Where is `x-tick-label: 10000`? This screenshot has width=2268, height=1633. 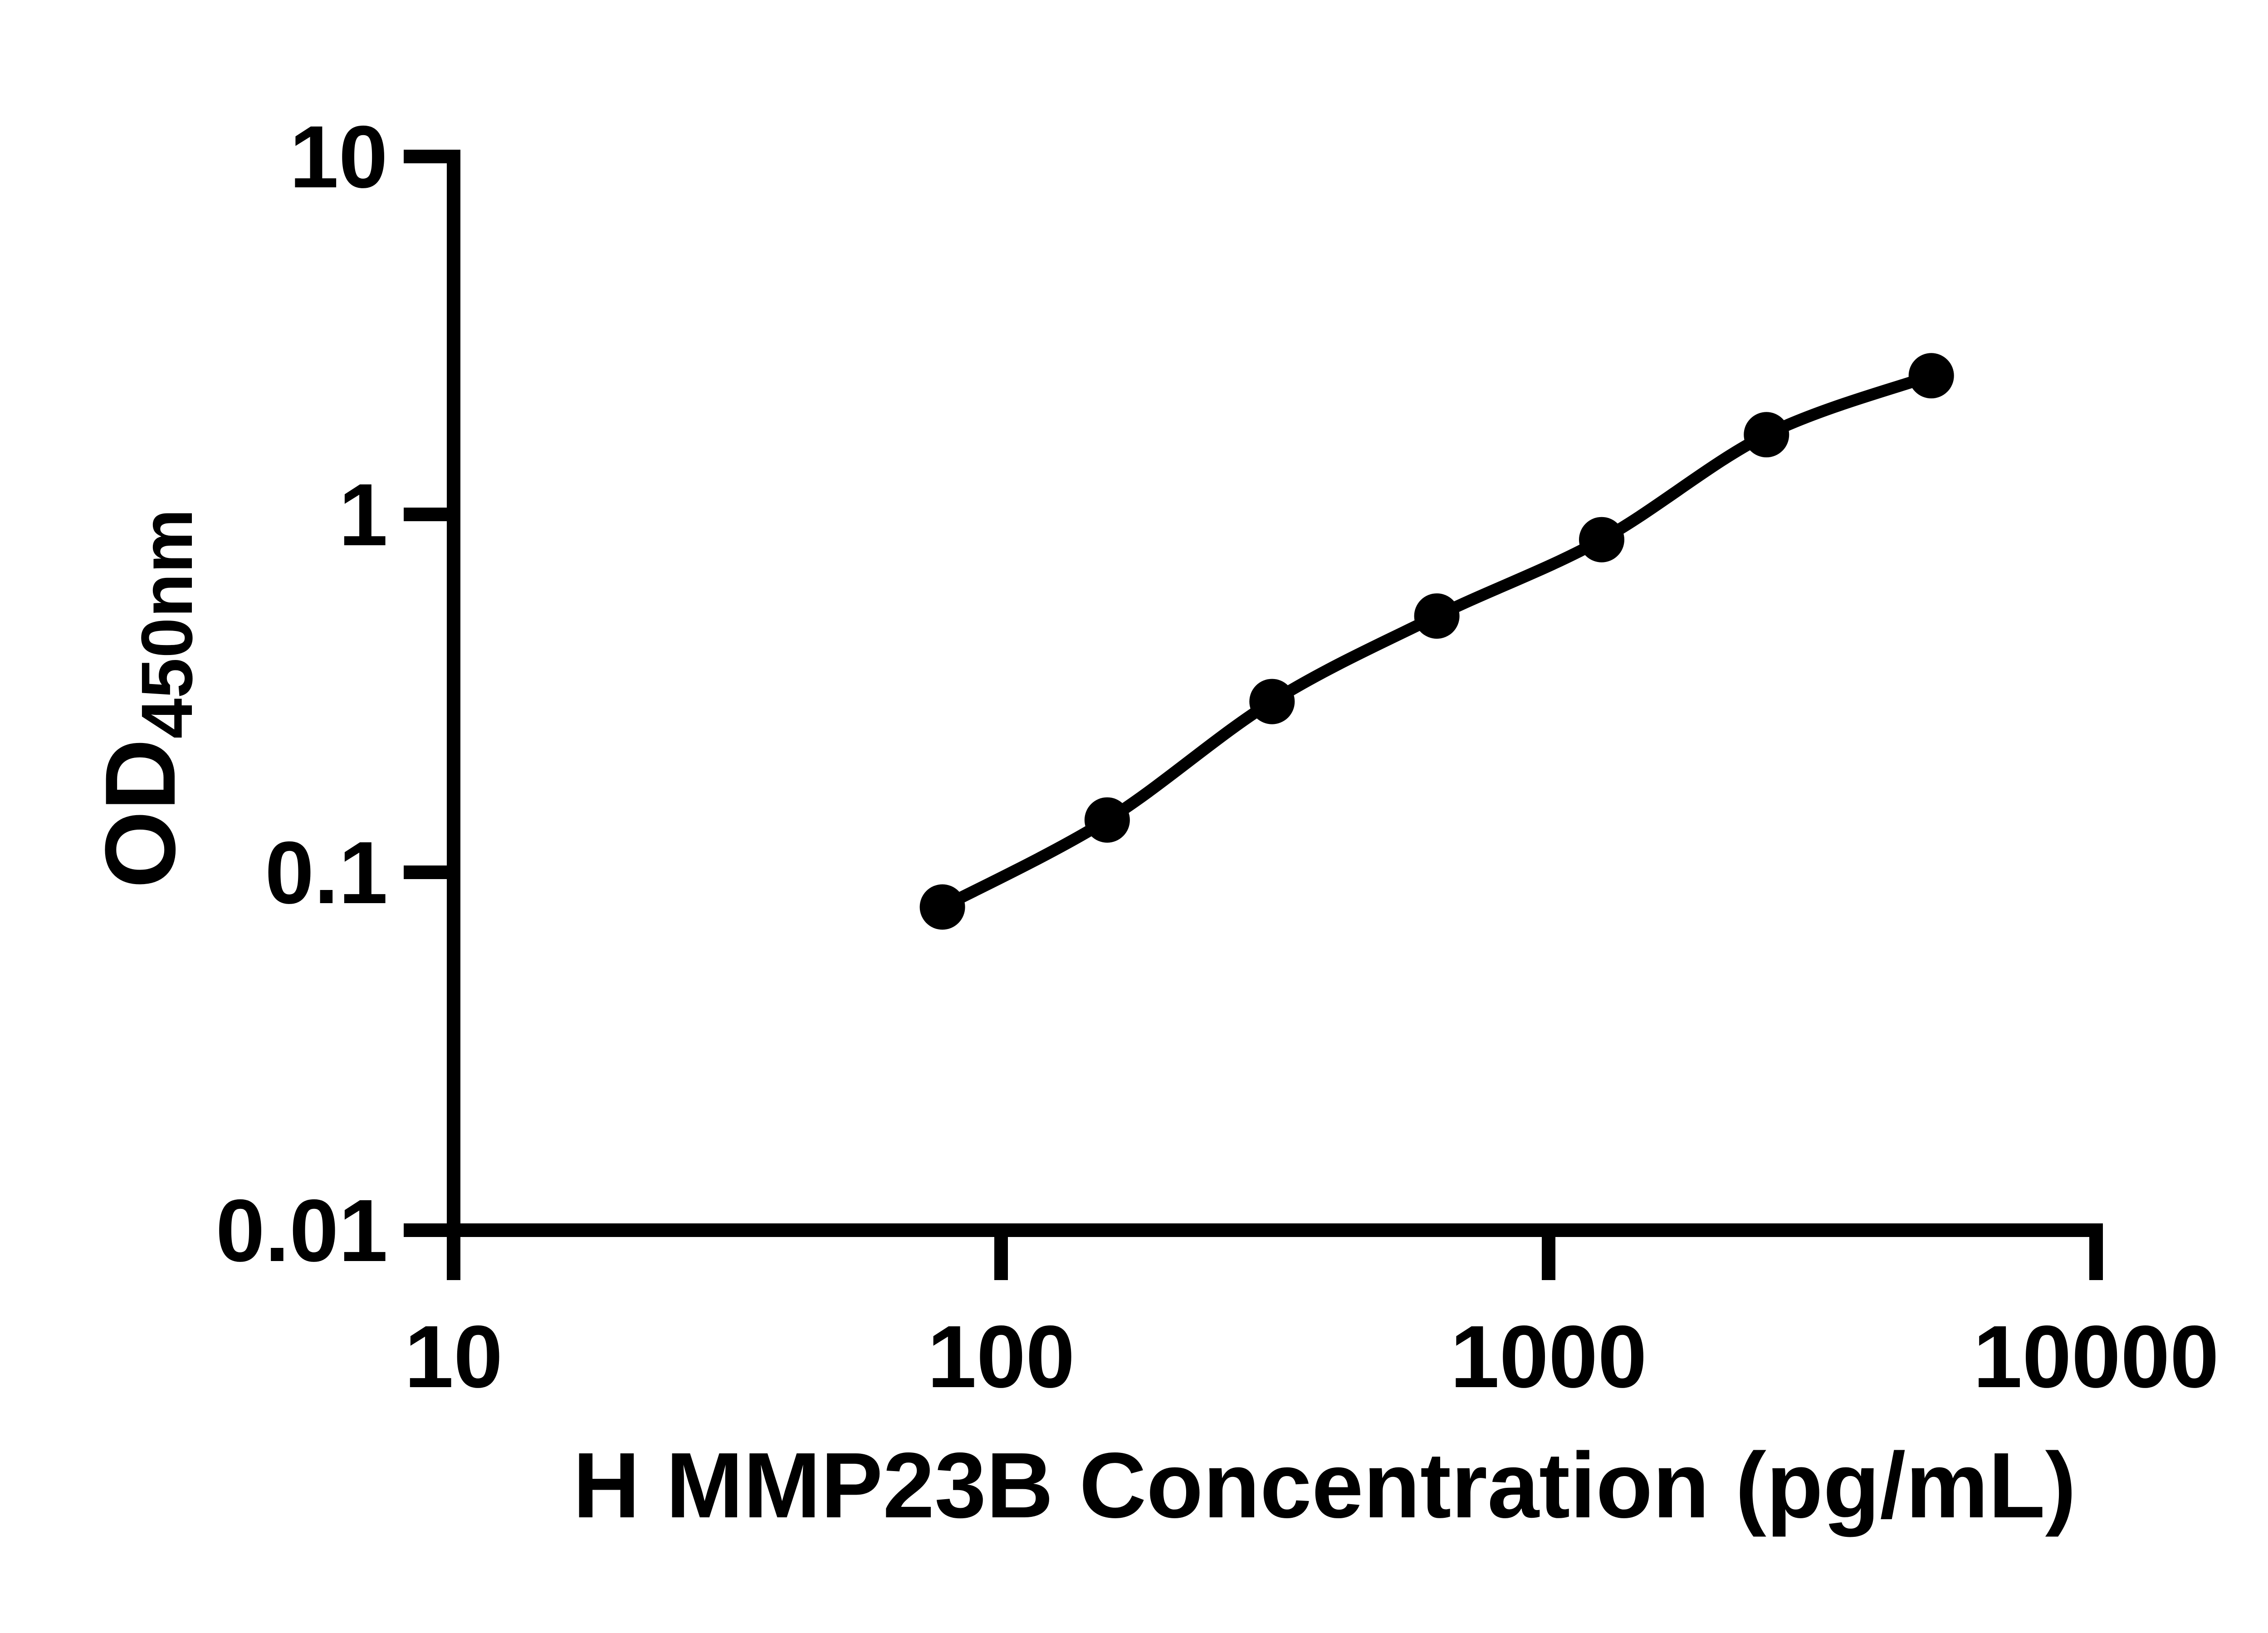
x-tick-label: 10000 is located at coordinates (2096, 1356).